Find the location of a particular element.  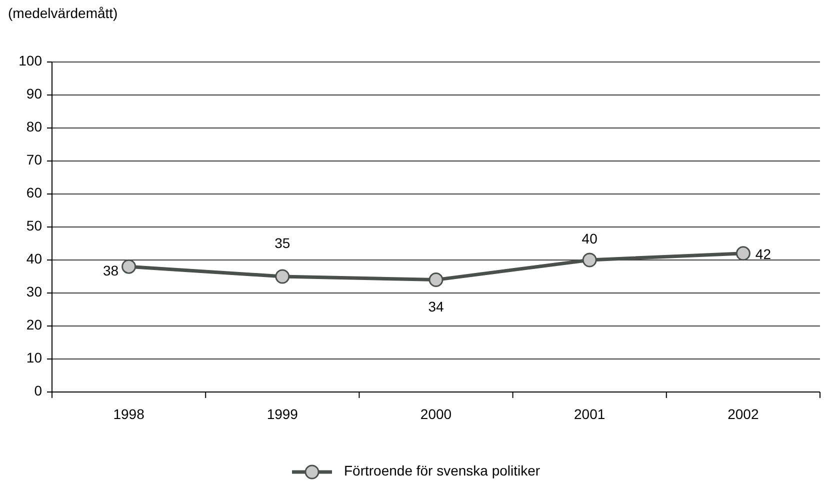

x-tick-label: 1999 is located at coordinates (282, 414).